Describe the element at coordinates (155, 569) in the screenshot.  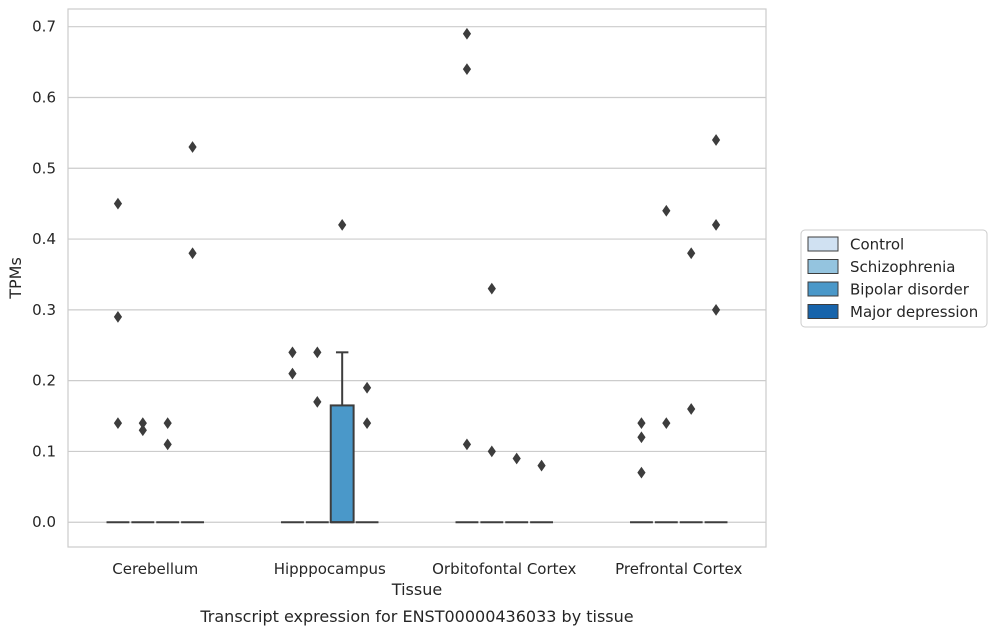
I see `x-tick-label: Cerebellum` at that location.